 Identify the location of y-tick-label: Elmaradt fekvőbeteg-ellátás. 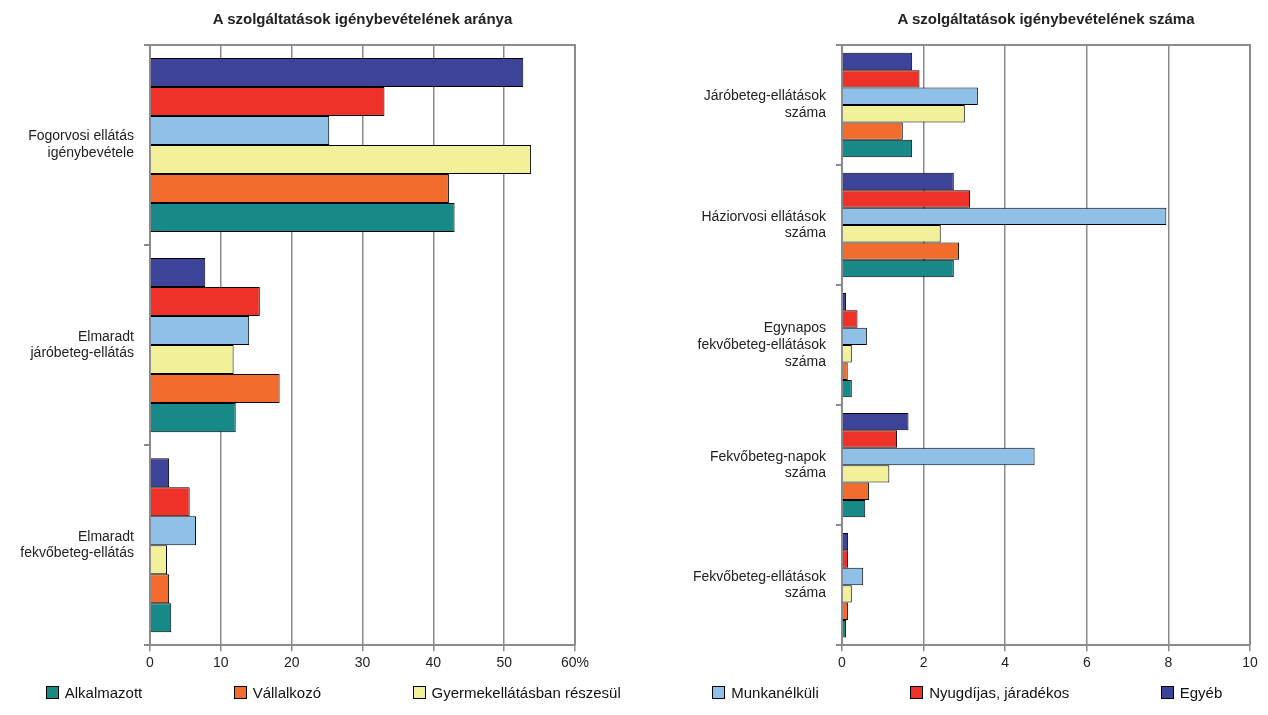
(77, 544).